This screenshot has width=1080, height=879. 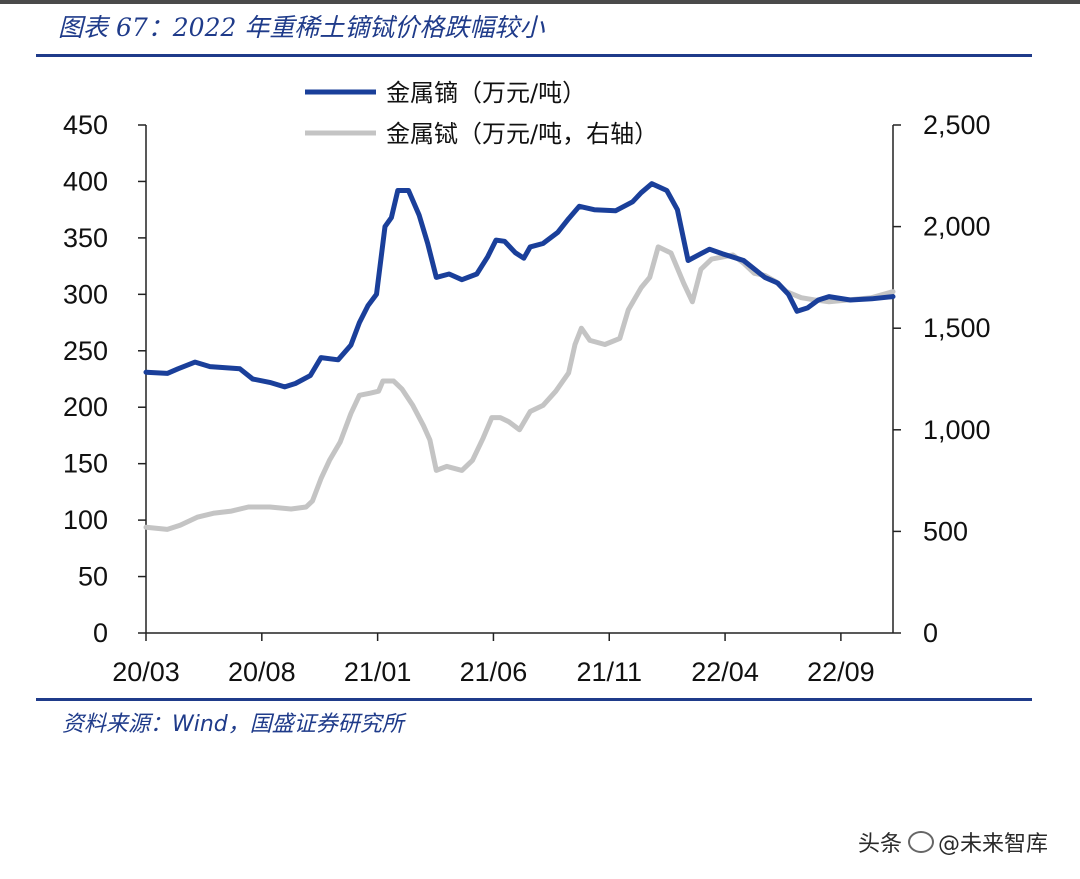 I want to click on x-axis-ticks: 20/03 20/08 21/01 21/06 21/11 22/04 22/09, so click(x=493, y=660).